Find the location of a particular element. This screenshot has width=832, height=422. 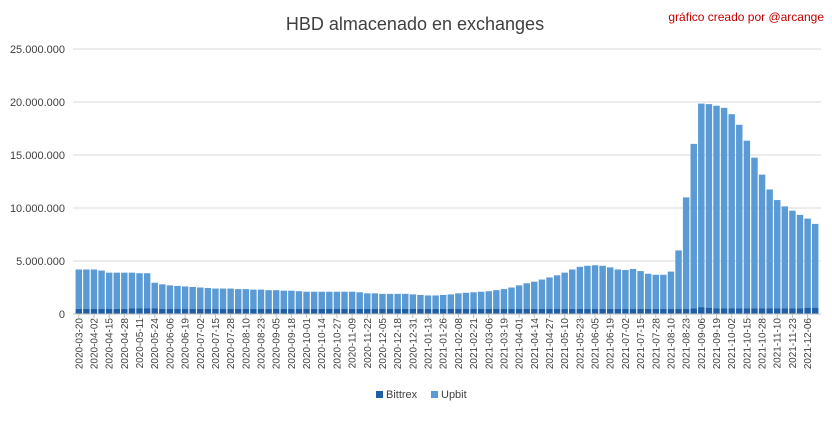

x-tick-label: 2021-10-15 is located at coordinates (747, 344).